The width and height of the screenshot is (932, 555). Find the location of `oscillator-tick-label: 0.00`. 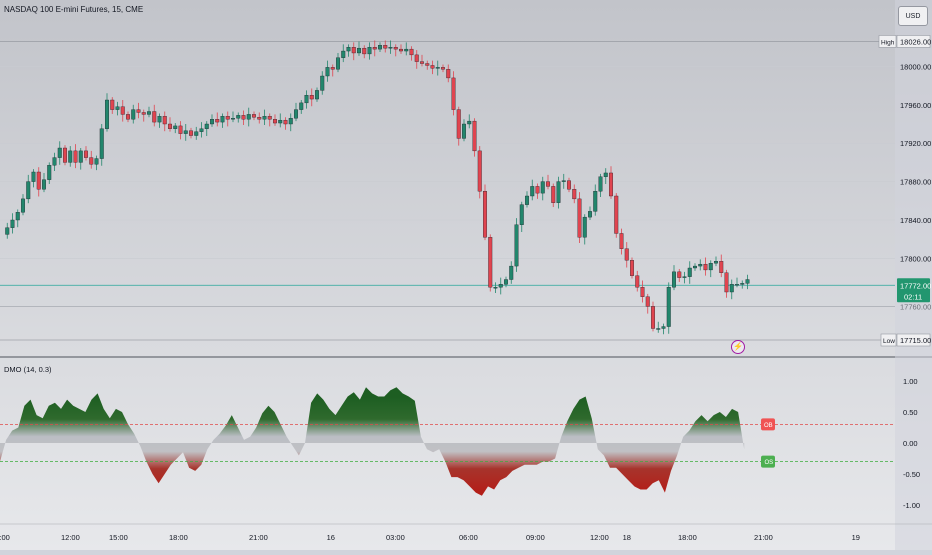

oscillator-tick-label: 0.00 is located at coordinates (910, 443).